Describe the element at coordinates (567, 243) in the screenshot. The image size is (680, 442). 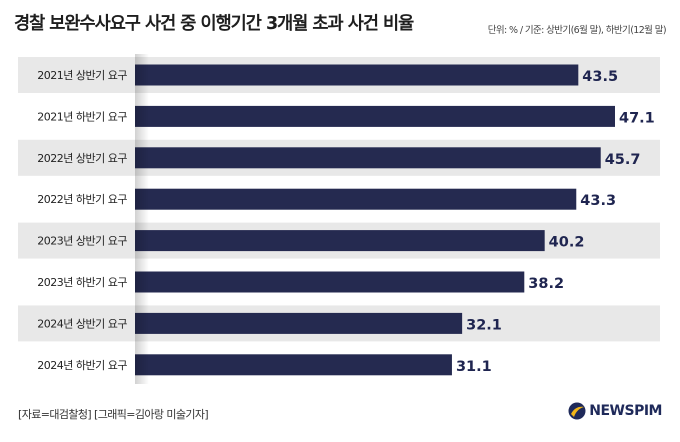
I see `value-label: 40.2` at that location.